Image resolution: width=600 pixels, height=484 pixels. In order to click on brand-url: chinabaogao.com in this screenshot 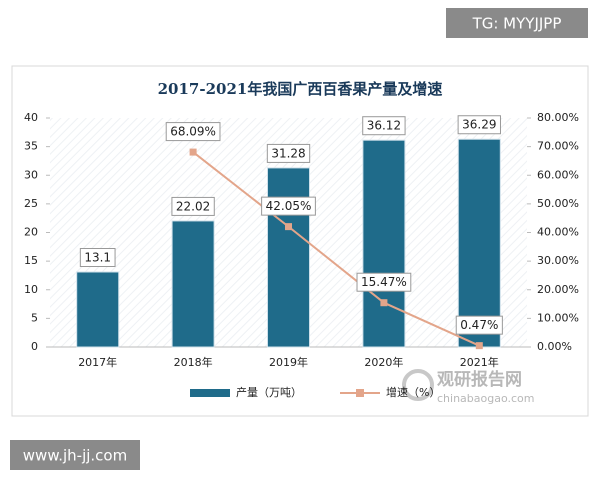, I will do `click(486, 398)`.